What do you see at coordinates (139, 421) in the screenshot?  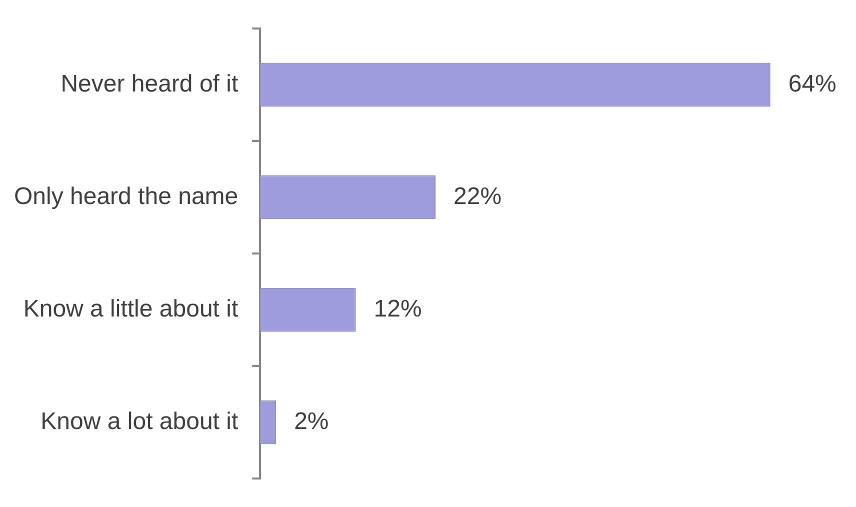 I see `y-tick-label: Know a lot about it` at bounding box center [139, 421].